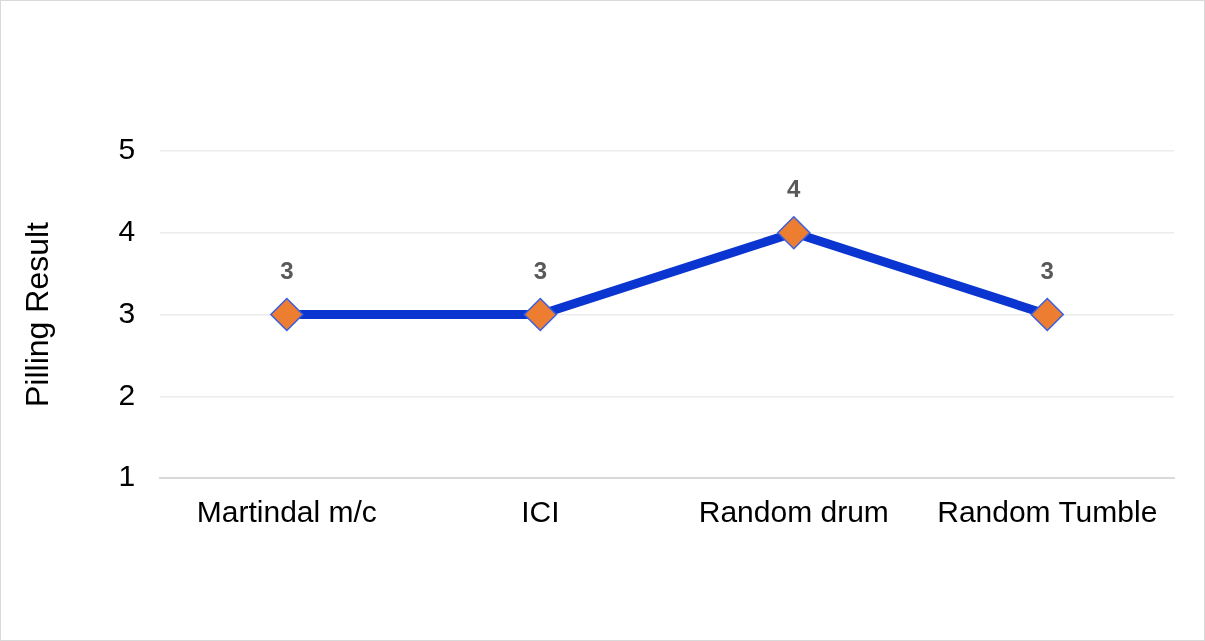 The width and height of the screenshot is (1205, 641). What do you see at coordinates (793, 512) in the screenshot?
I see `x-tick-label: Random drum` at bounding box center [793, 512].